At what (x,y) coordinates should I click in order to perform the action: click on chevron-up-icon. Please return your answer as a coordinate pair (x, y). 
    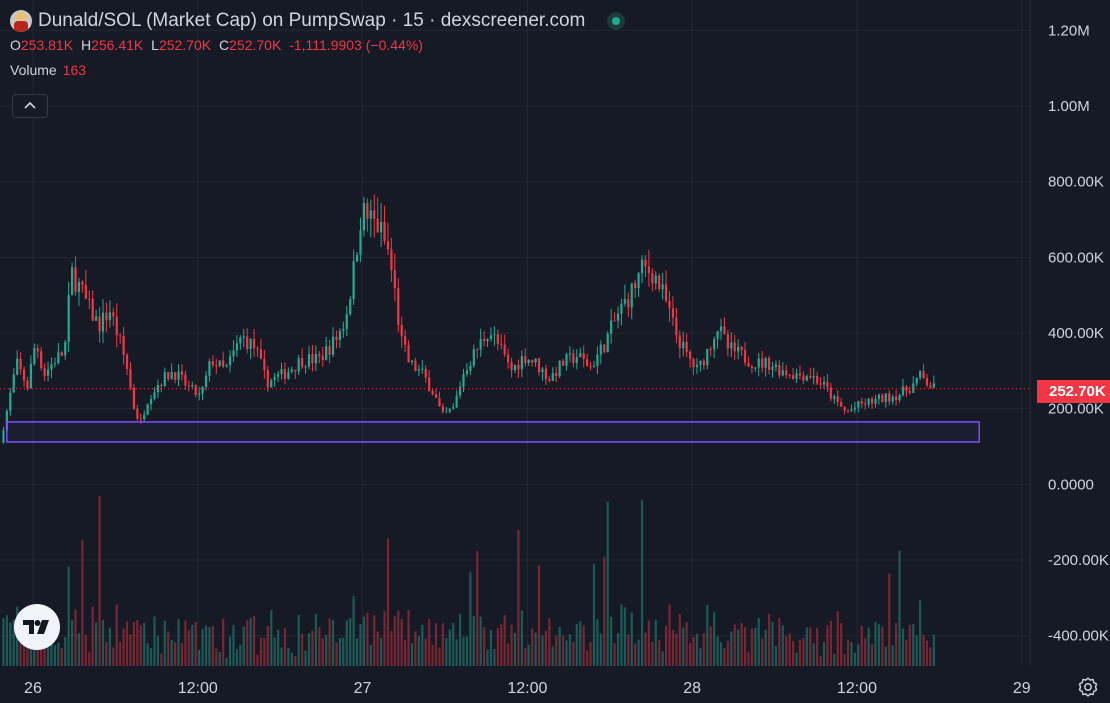
    Looking at the image, I should click on (30, 105).